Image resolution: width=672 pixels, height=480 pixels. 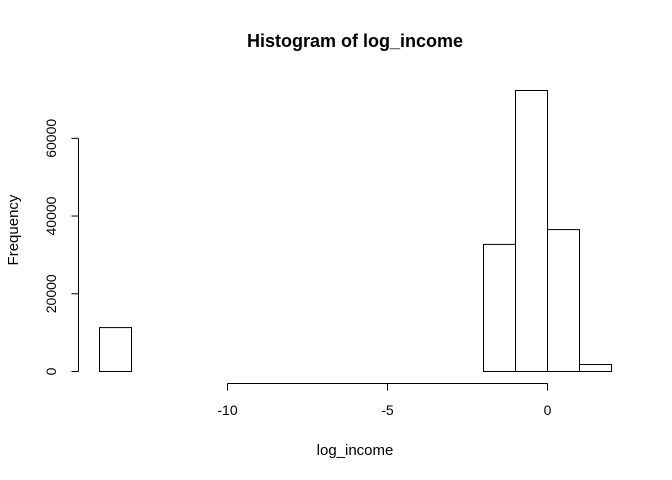 I want to click on y-axis: 0 20000 40000 60000, so click(x=61, y=247).